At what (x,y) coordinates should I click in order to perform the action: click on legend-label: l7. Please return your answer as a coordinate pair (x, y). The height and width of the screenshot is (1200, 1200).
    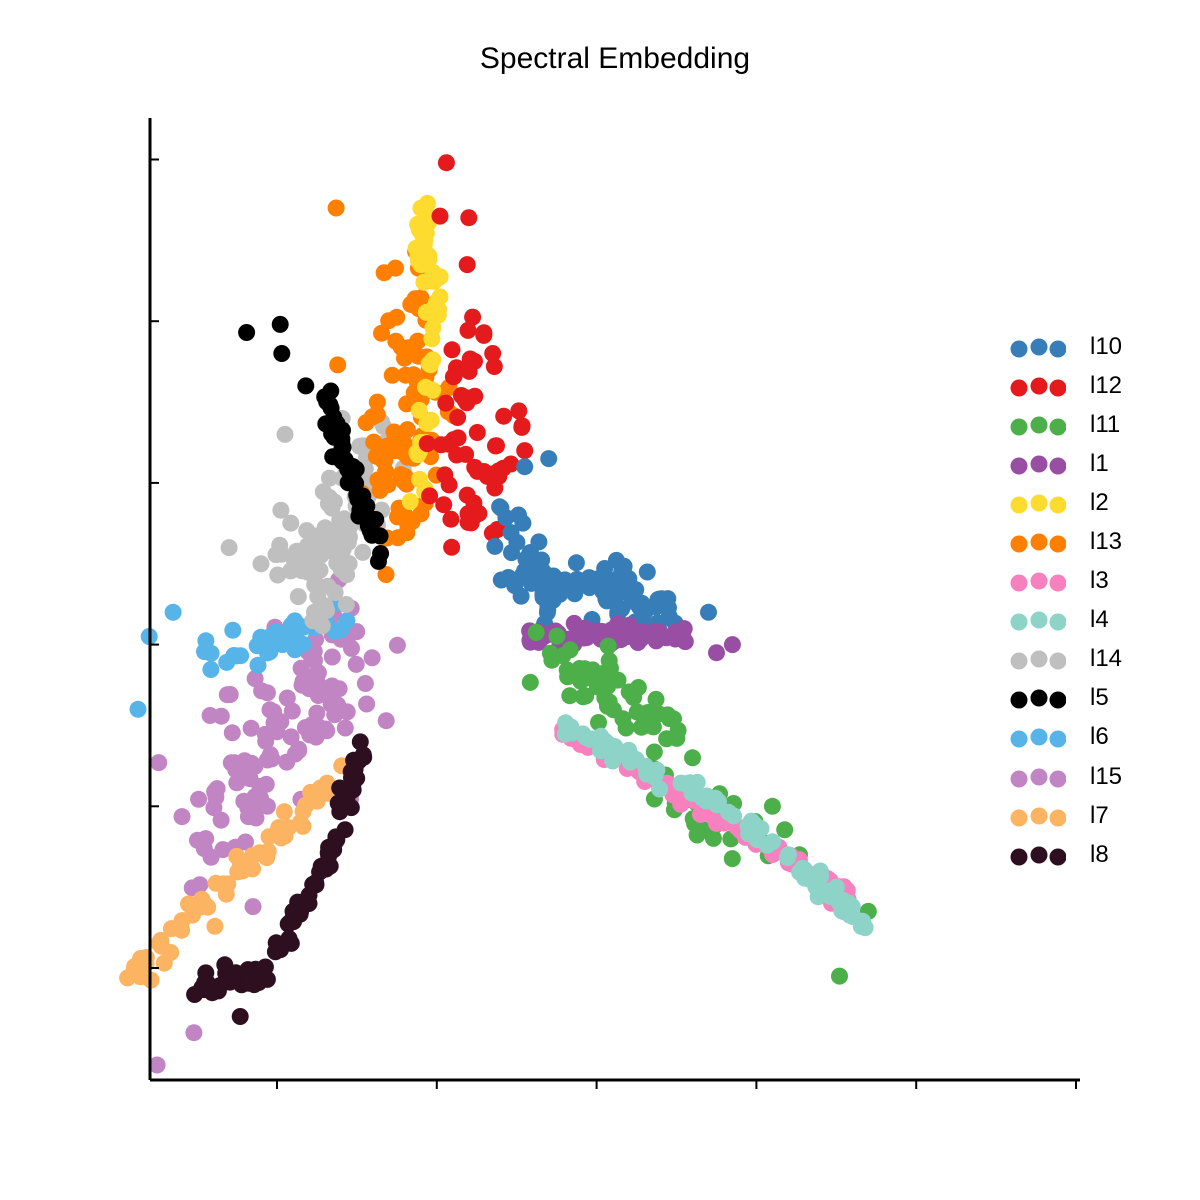
    Looking at the image, I should click on (1099, 815).